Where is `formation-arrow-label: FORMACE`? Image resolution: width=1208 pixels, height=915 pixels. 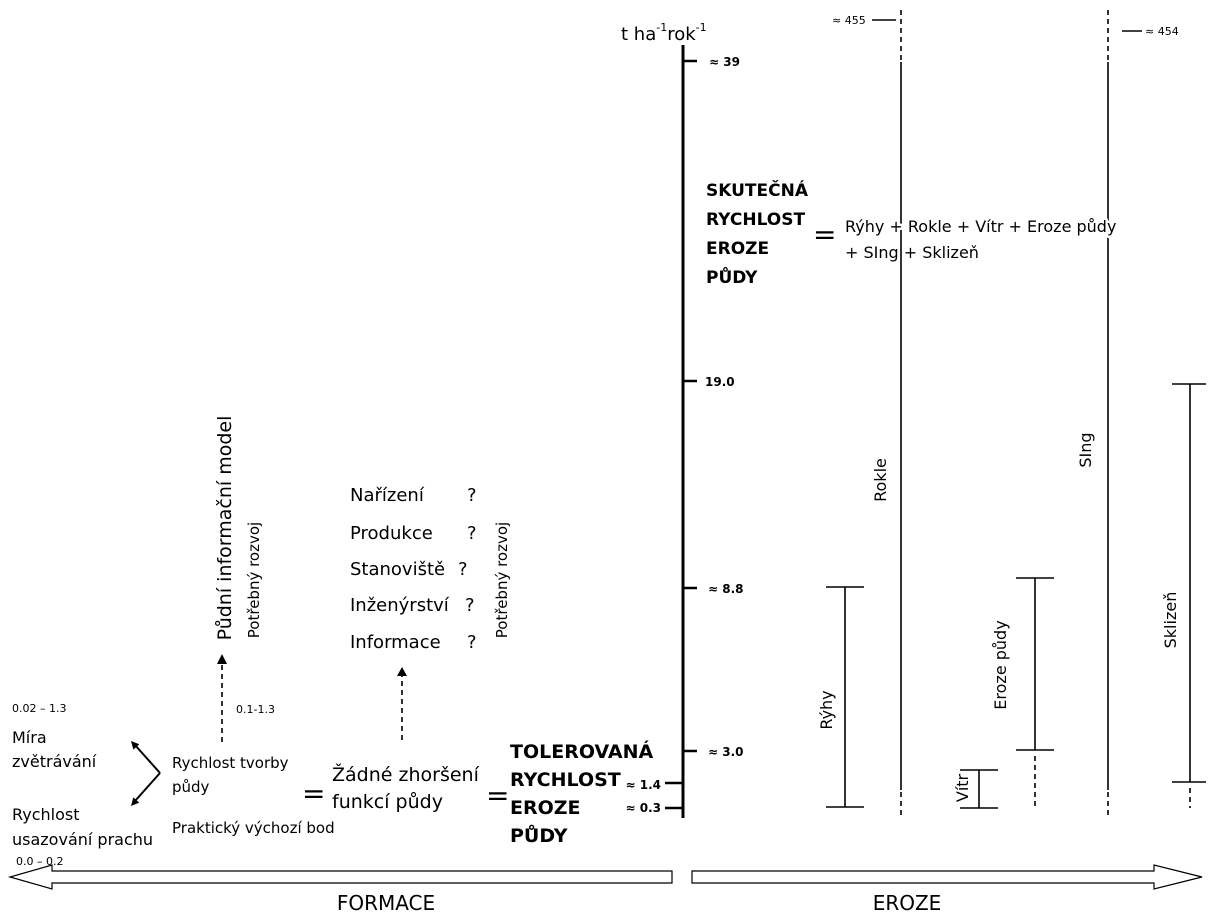
formation-arrow-label: FORMACE is located at coordinates (386, 903).